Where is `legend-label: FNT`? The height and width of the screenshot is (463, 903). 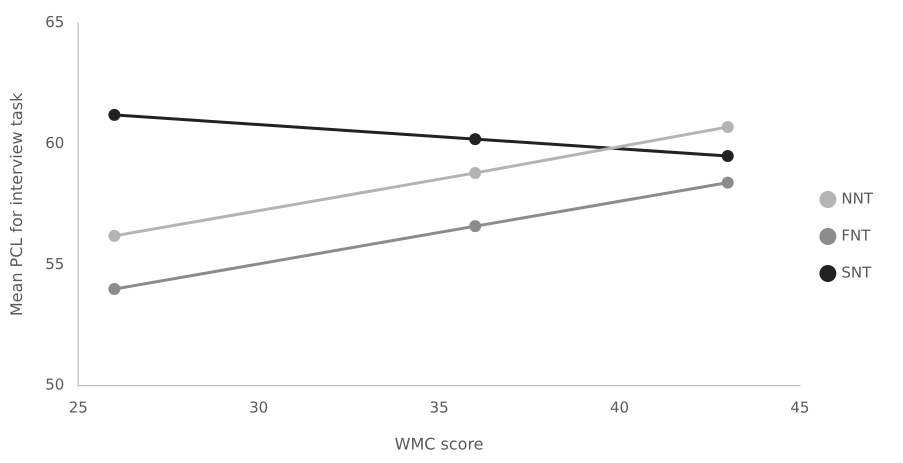 legend-label: FNT is located at coordinates (856, 235).